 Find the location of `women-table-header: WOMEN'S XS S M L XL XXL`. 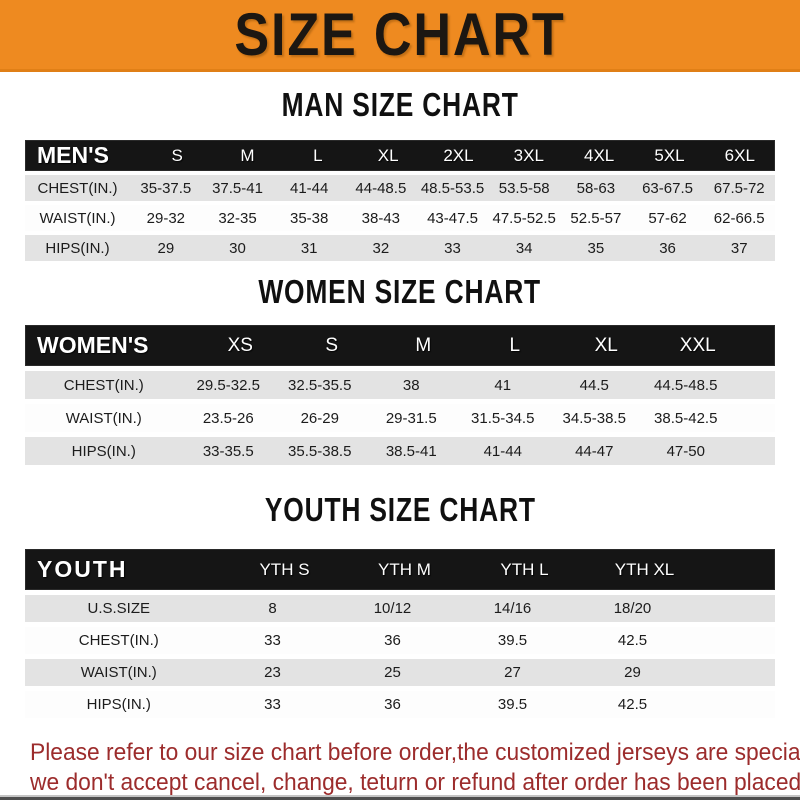

women-table-header: WOMEN'S XS S M L XL XXL is located at coordinates (400, 345).